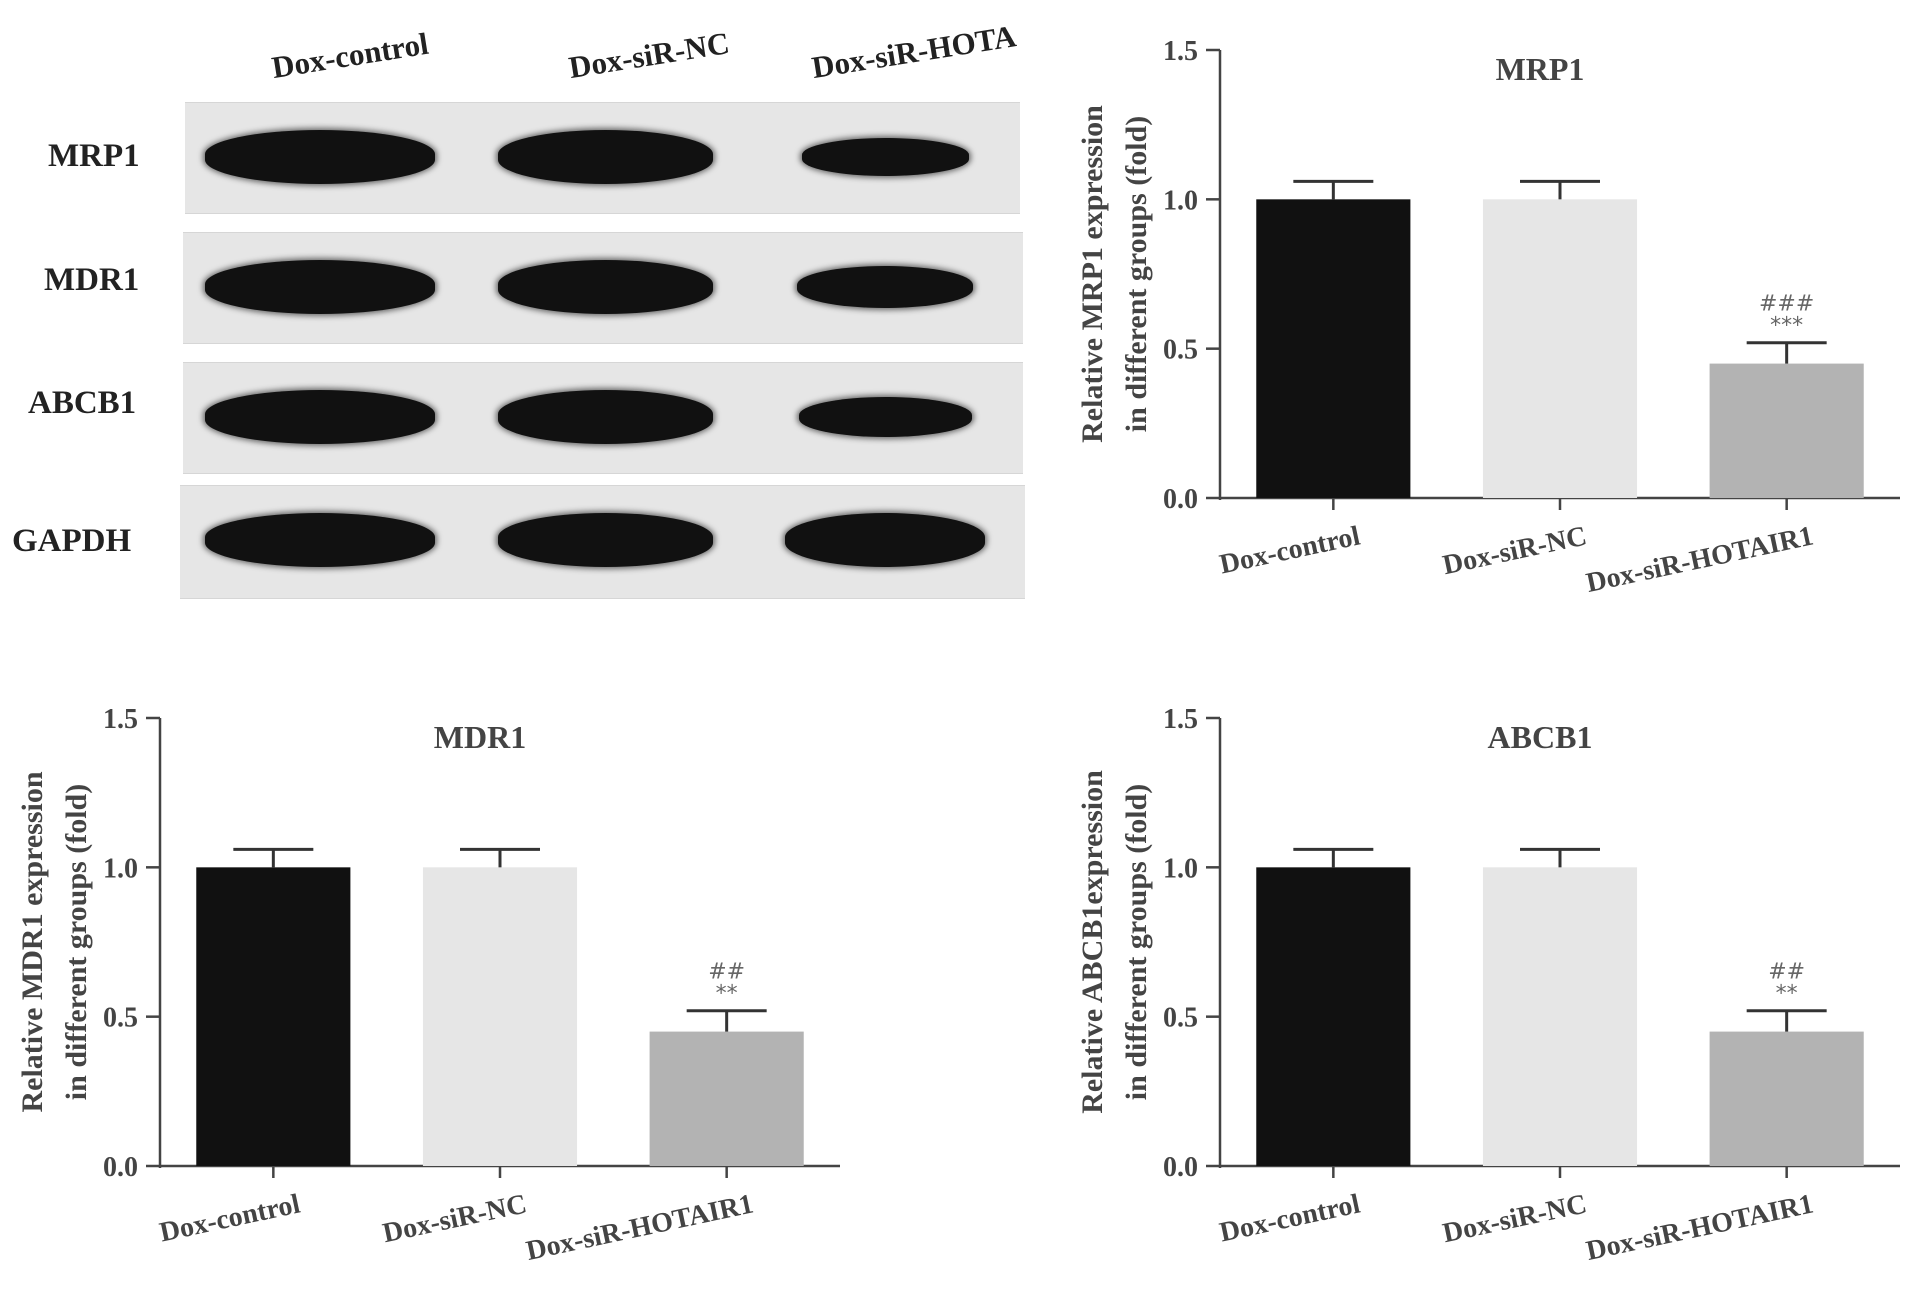 Image resolution: width=1913 pixels, height=1292 pixels. I want to click on significance-label: ###, so click(1786, 304).